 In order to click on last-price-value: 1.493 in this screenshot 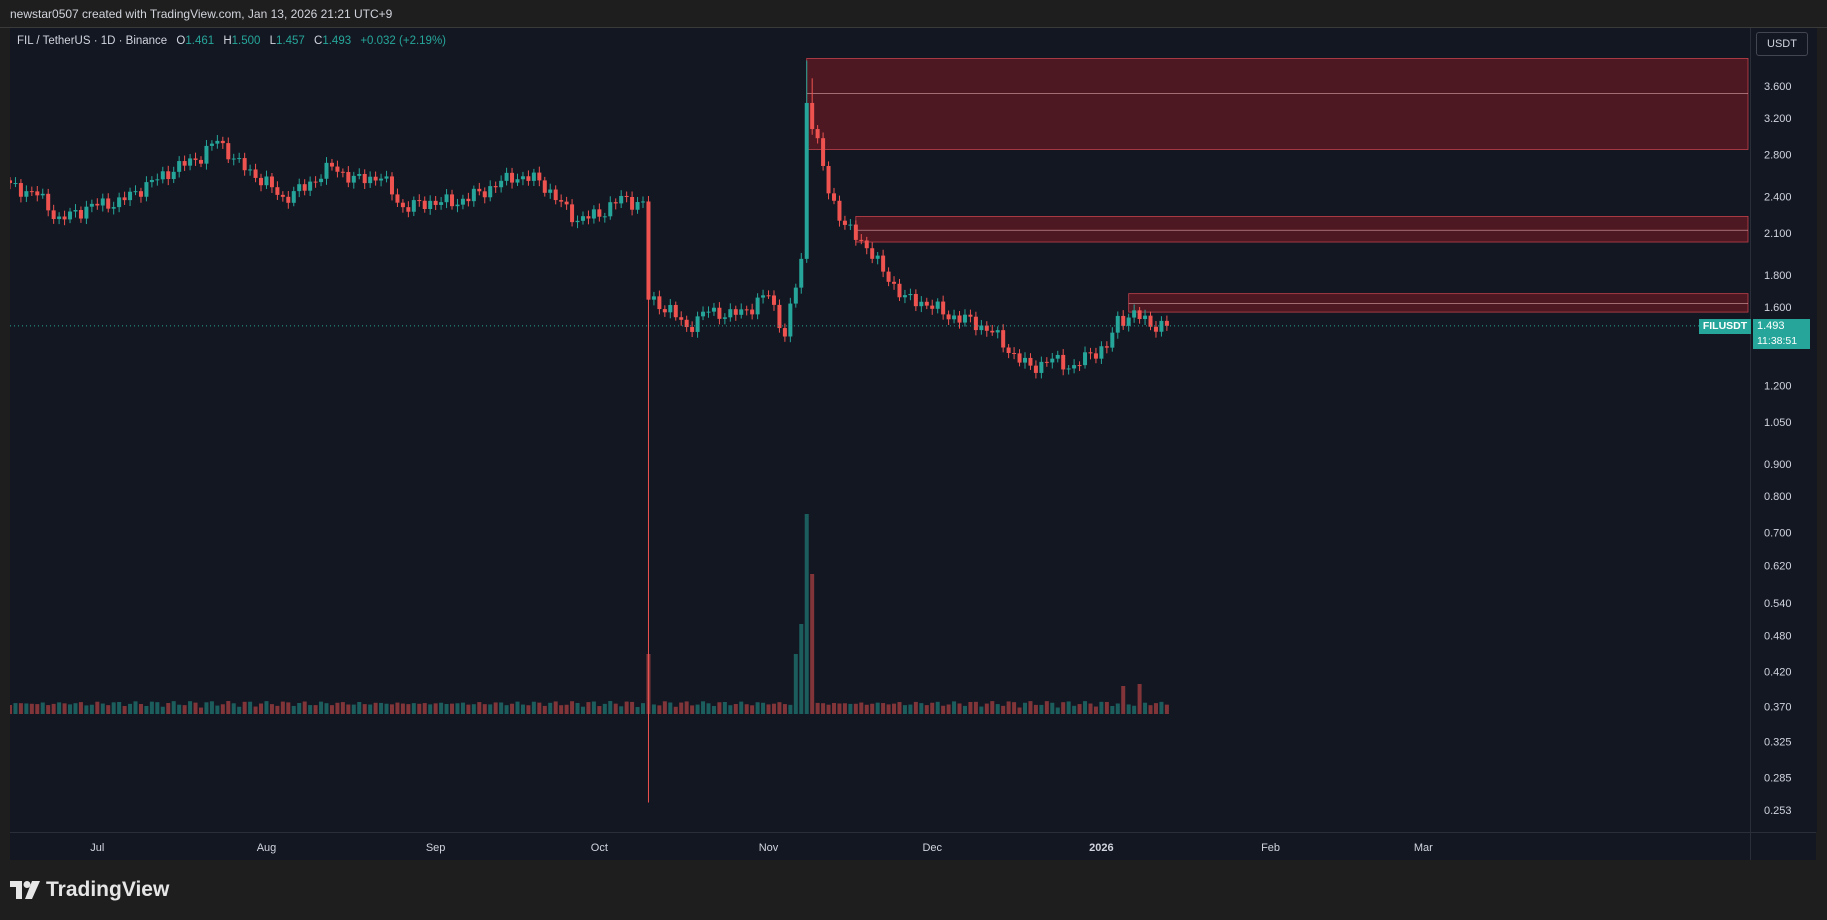, I will do `click(1781, 326)`.